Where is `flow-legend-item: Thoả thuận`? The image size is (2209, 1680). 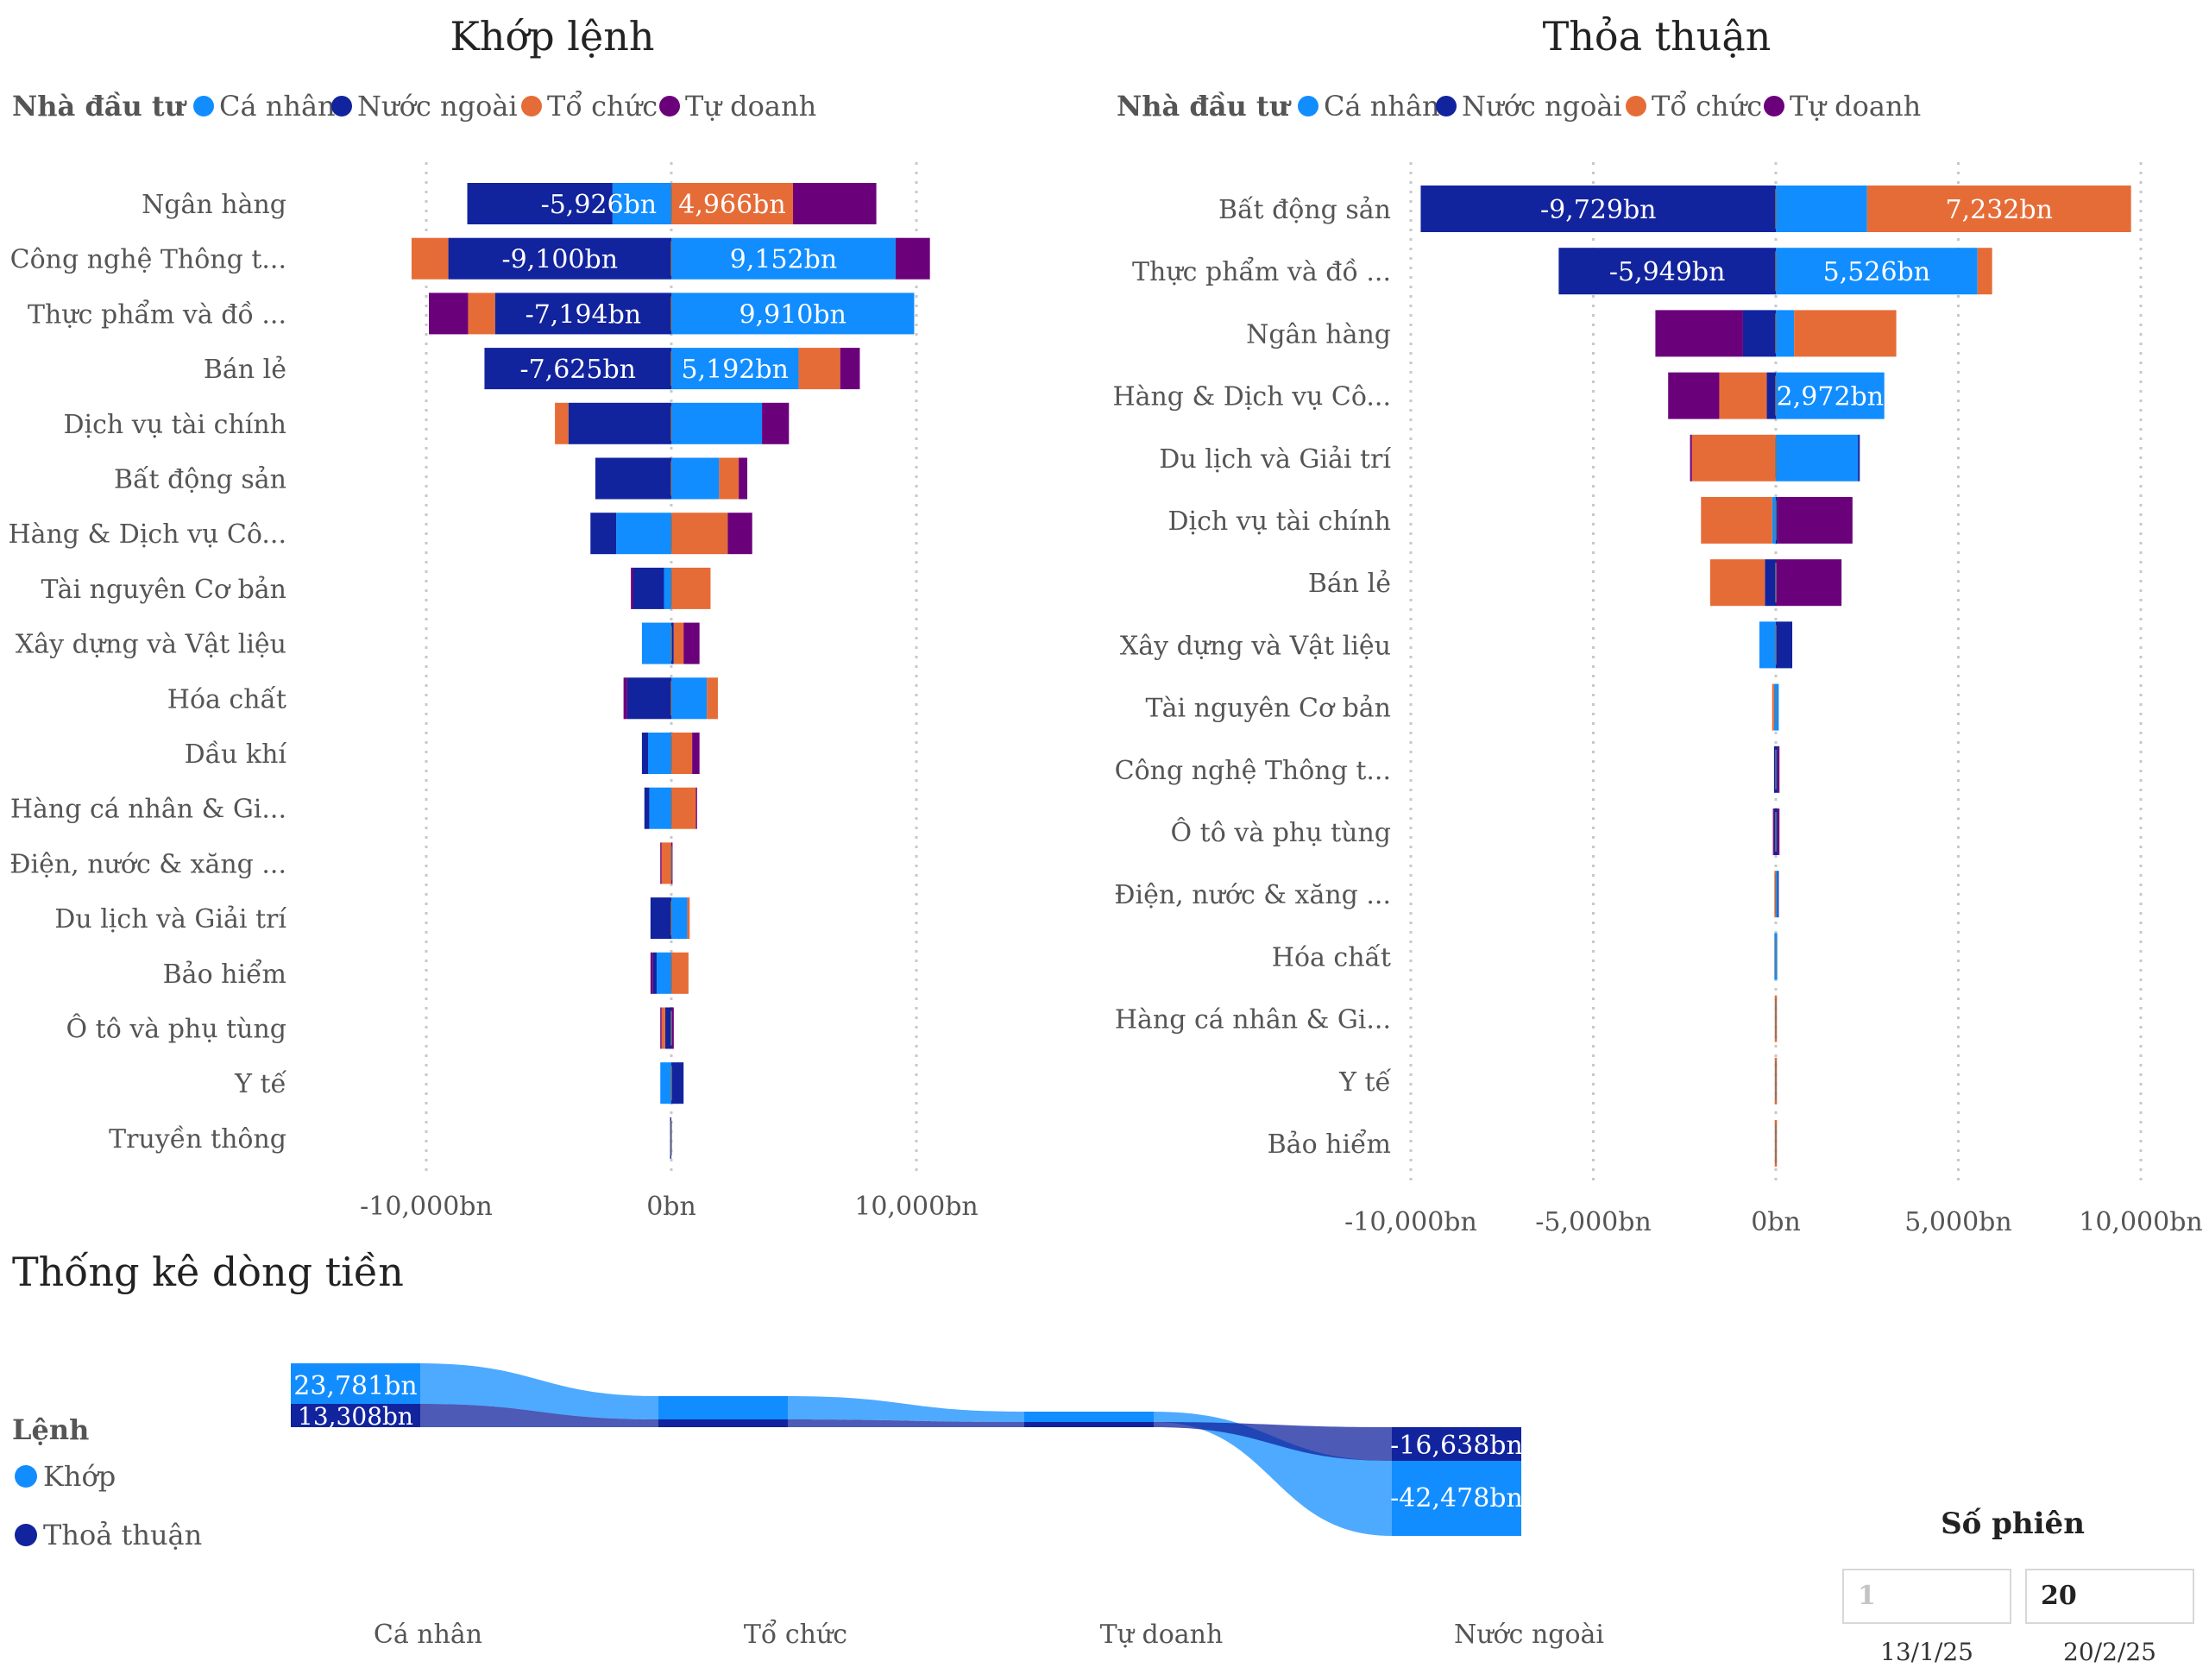 flow-legend-item: Thoả thuận is located at coordinates (122, 1535).